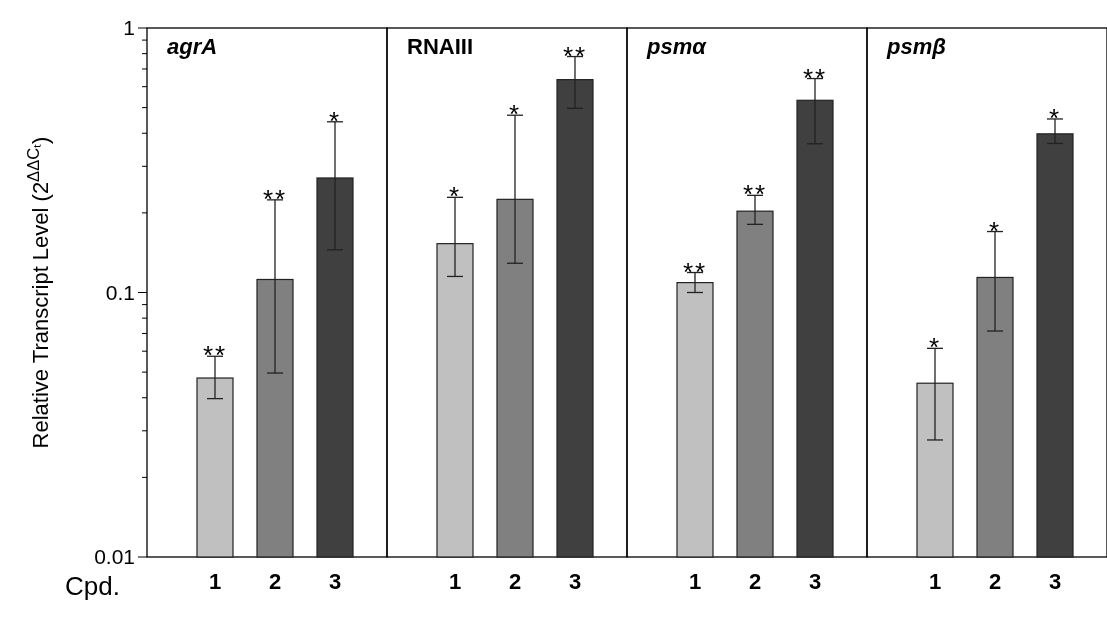 This screenshot has height=619, width=1107. Describe the element at coordinates (677, 46) in the screenshot. I see `chart-title: psmα` at that location.